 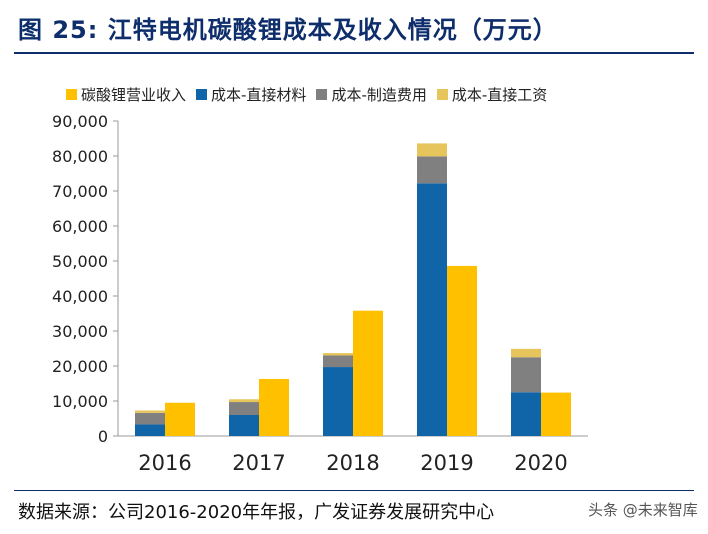 What do you see at coordinates (338, 354) in the screenshot?
I see `bar-cost-3-2018` at bounding box center [338, 354].